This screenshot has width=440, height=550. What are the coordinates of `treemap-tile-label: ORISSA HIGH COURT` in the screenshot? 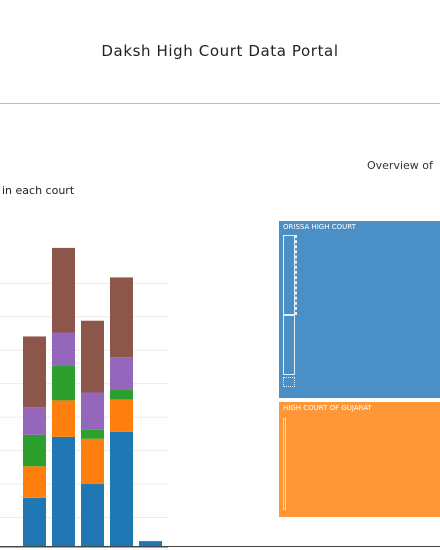 It's located at (319, 227).